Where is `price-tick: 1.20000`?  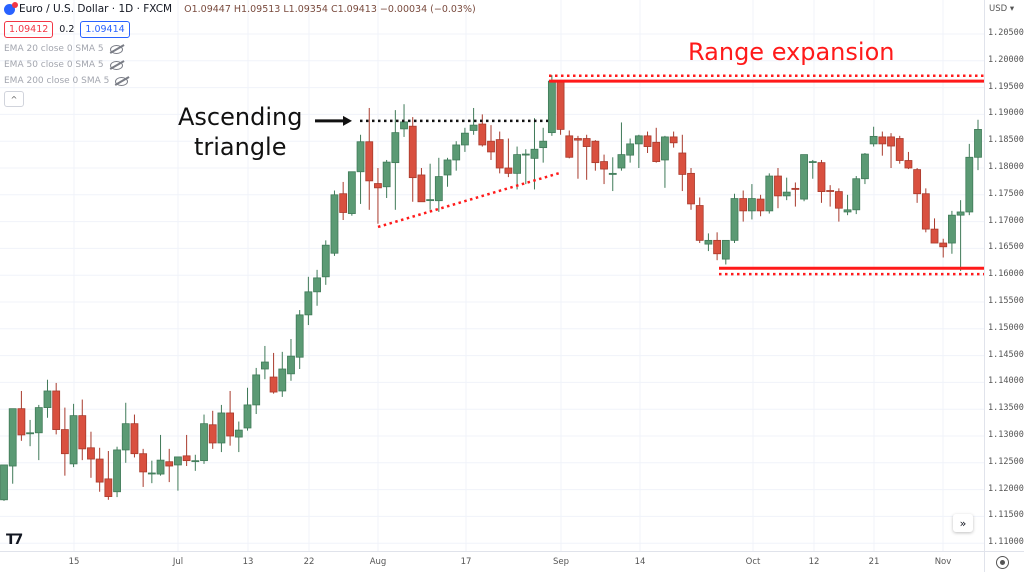
price-tick: 1.20000 is located at coordinates (1006, 59).